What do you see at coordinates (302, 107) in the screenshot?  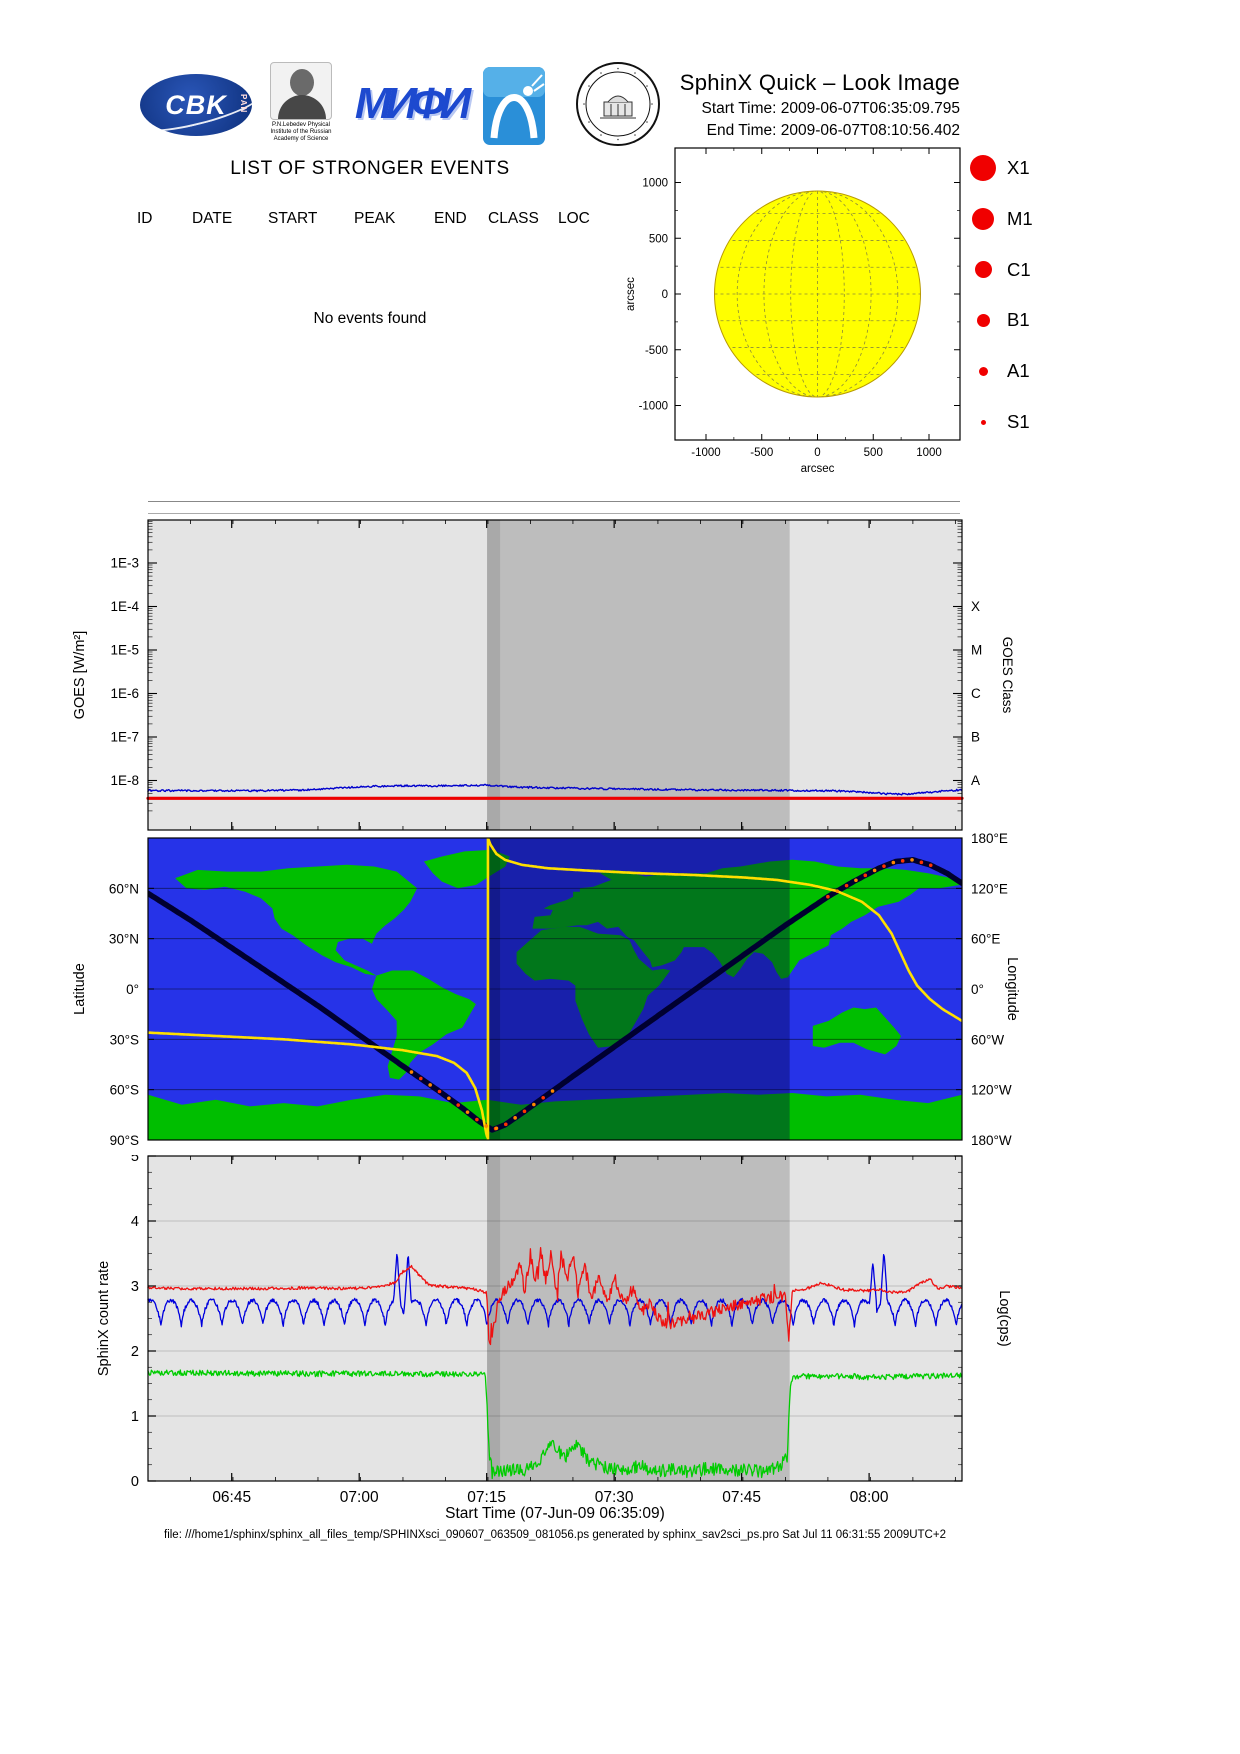 I see `portrait-torso` at bounding box center [302, 107].